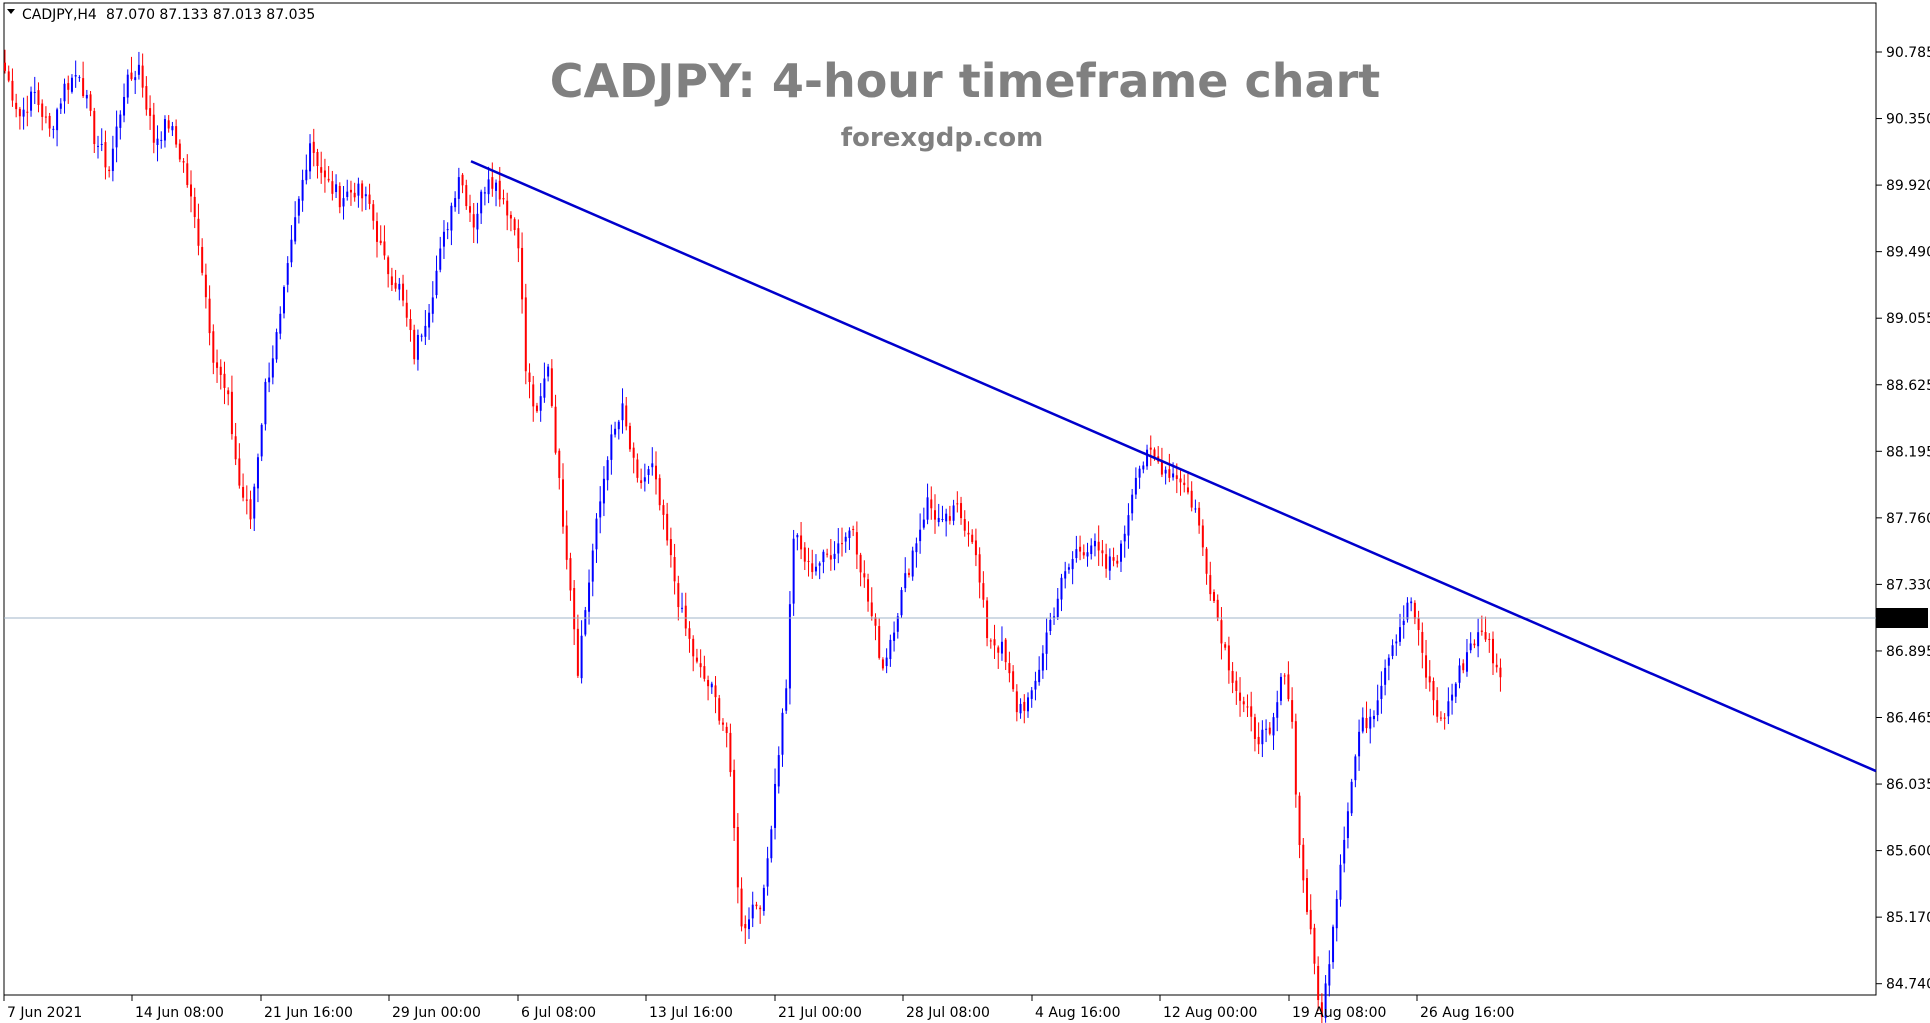 This screenshot has width=1930, height=1023. I want to click on y-tick-label: 89.490, so click(1908, 253).